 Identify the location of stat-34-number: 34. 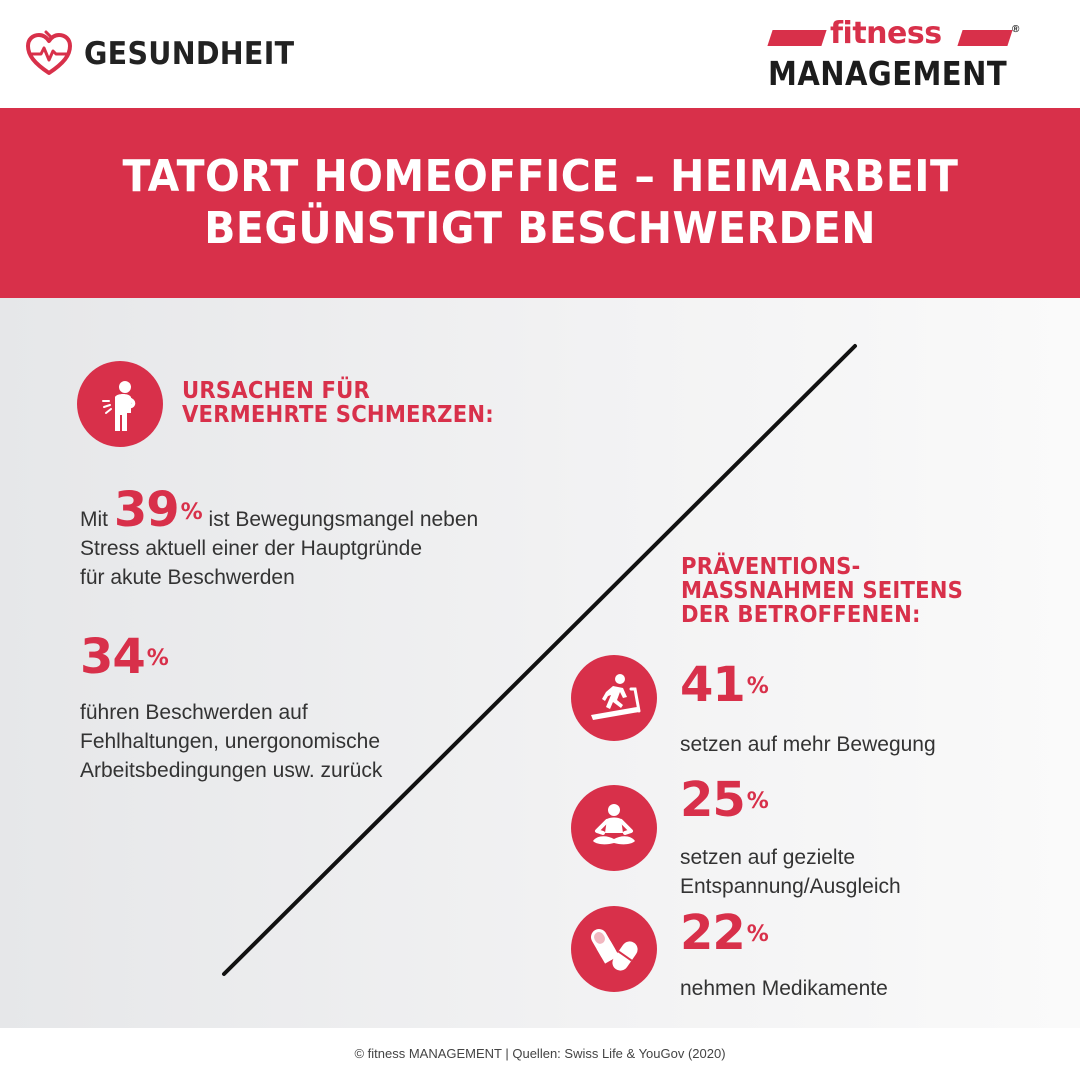
(113, 657).